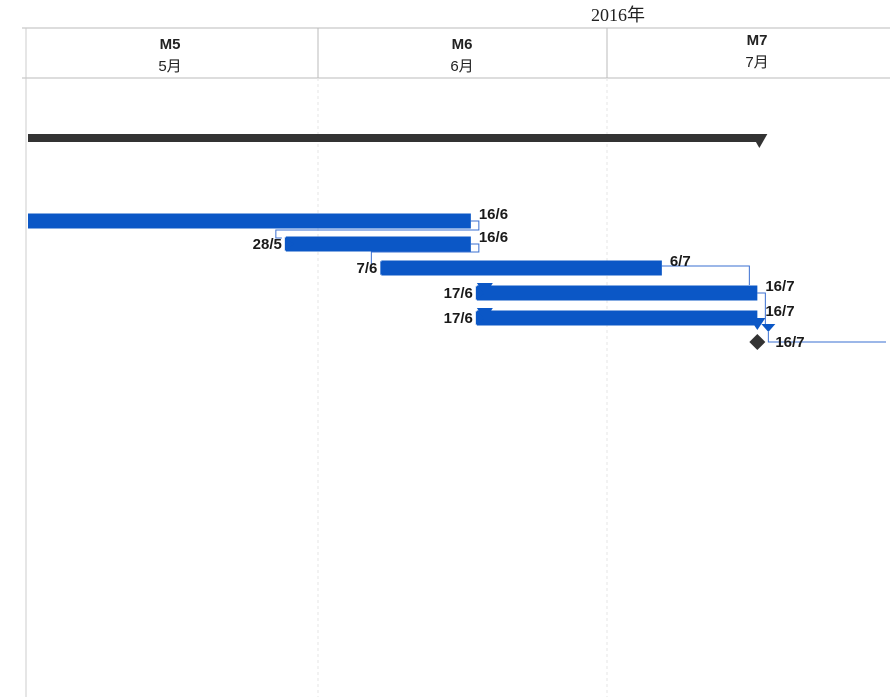  What do you see at coordinates (680, 261) in the screenshot?
I see `task-end-label: 6/7` at bounding box center [680, 261].